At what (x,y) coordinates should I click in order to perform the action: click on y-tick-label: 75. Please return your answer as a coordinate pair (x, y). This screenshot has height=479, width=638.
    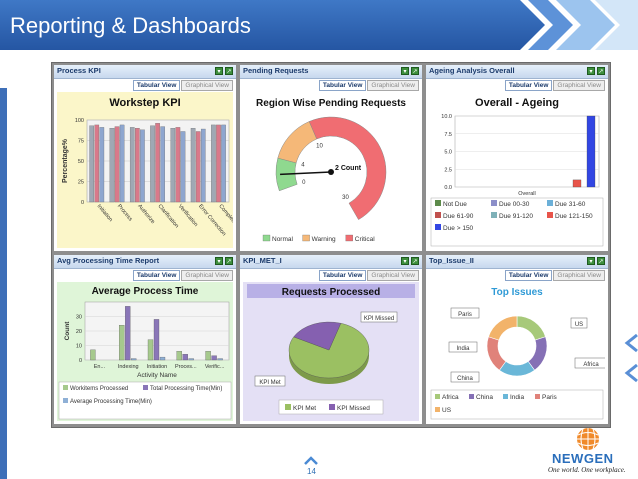
    Looking at the image, I should click on (81, 142).